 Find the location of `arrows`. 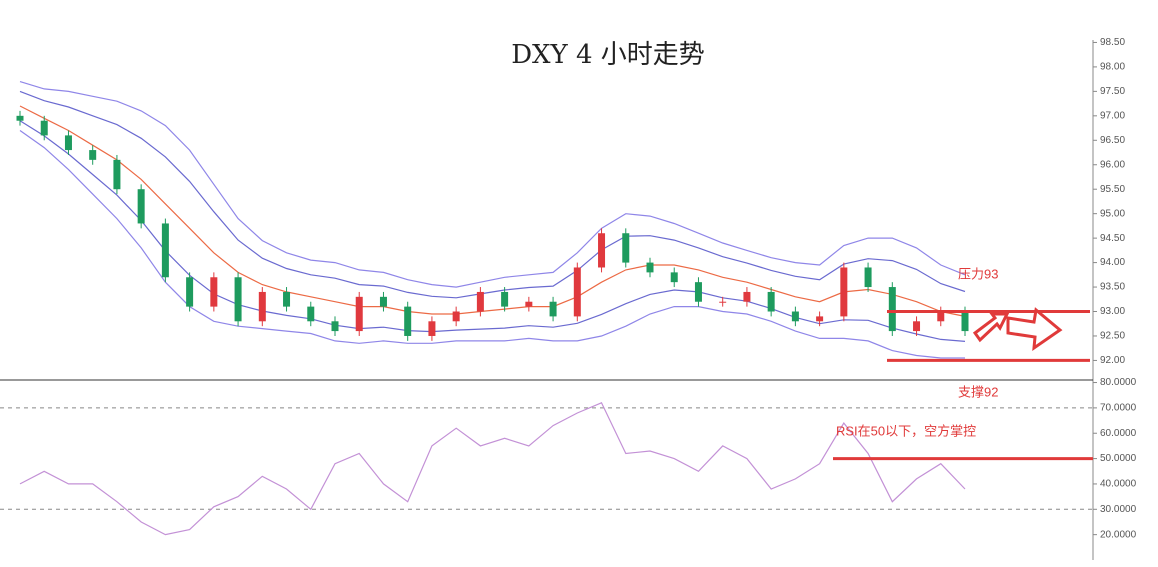

arrows is located at coordinates (1017, 329).